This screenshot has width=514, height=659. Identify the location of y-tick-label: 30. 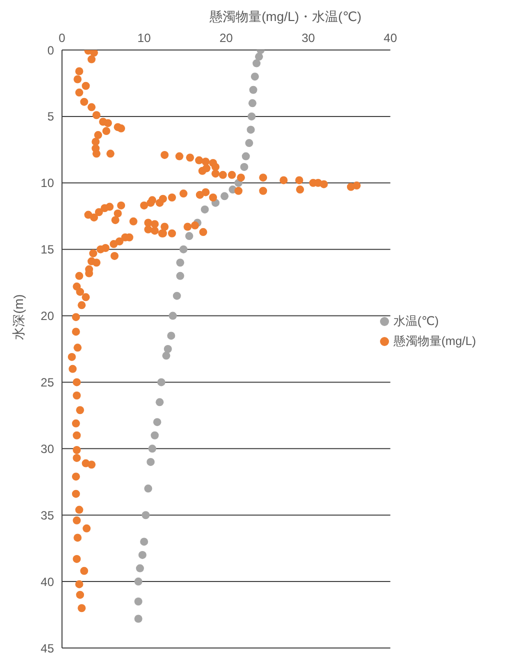
(47, 449).